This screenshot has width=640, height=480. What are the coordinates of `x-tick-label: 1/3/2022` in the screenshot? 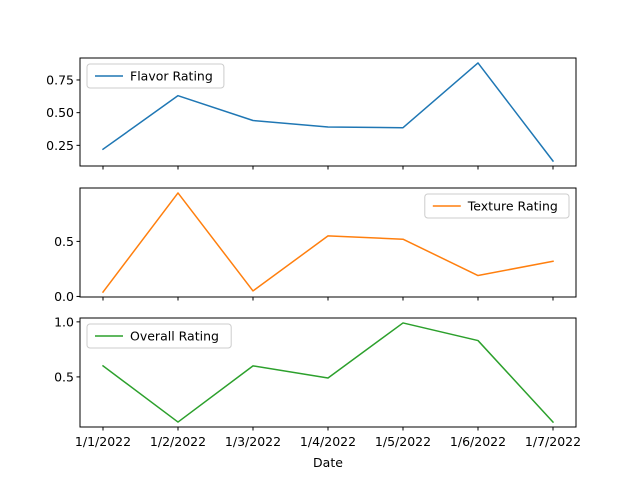 It's located at (253, 441).